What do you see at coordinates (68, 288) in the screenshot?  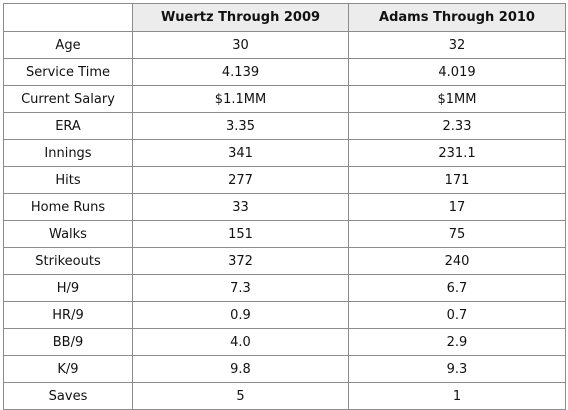 I see `row-label: H/9` at bounding box center [68, 288].